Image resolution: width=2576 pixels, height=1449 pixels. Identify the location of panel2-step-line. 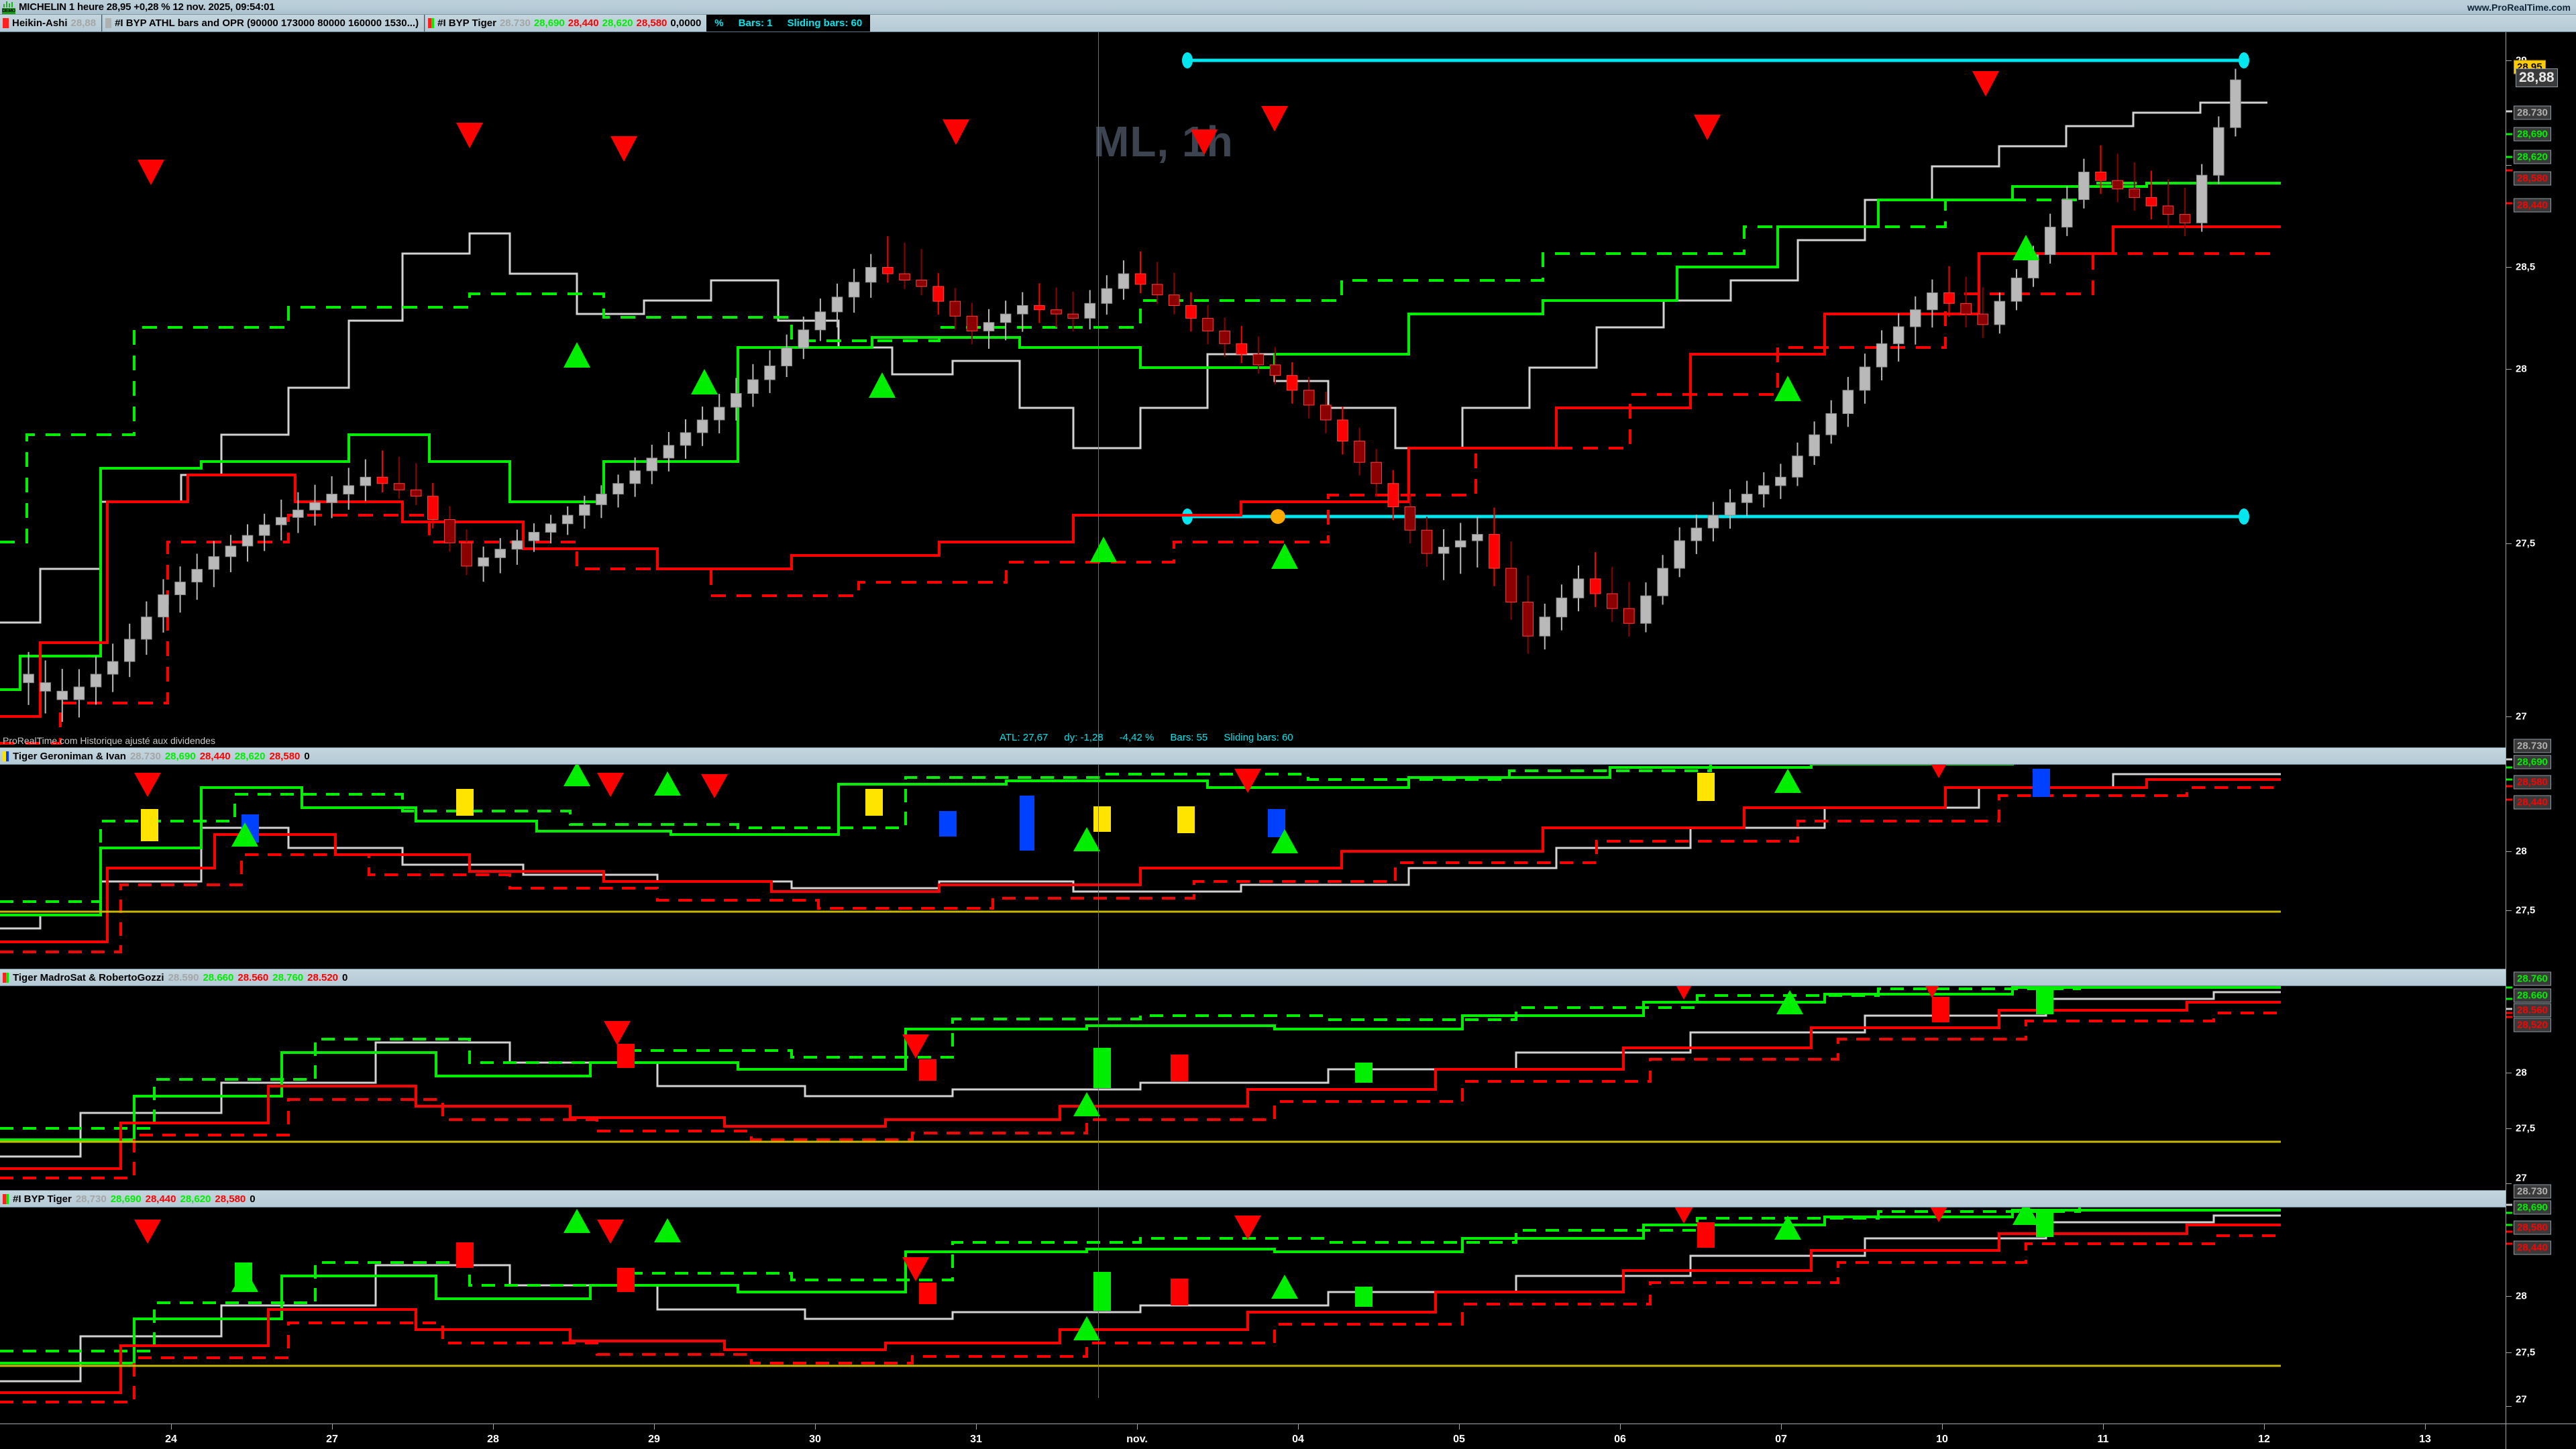
(1140, 851).